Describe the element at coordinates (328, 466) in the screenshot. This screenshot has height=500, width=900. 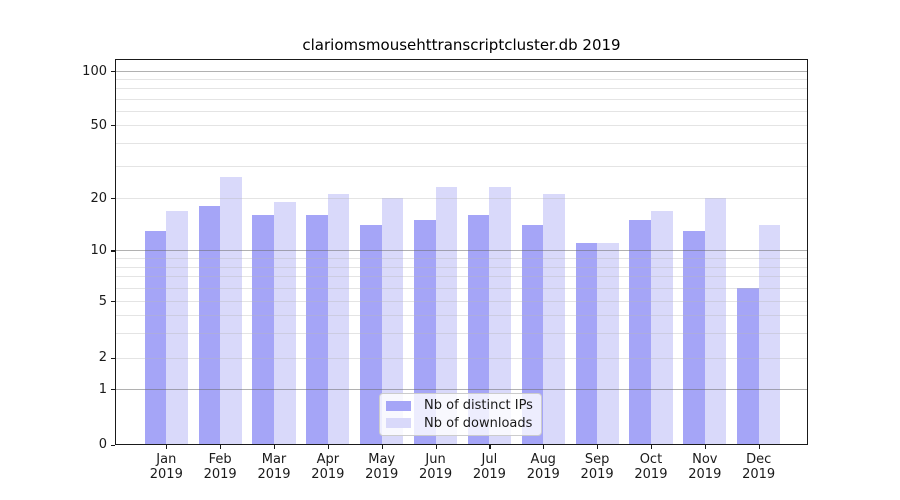
I see `x-tick-label-apr: Apr 2019` at that location.